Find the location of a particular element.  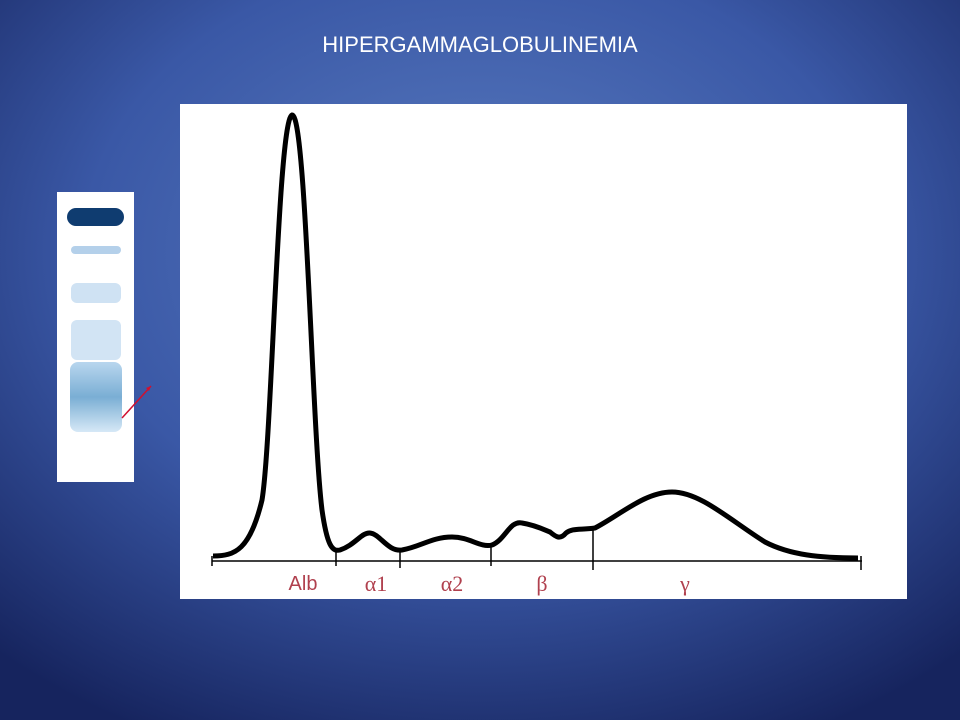

fraction-label: α1 is located at coordinates (376, 583).